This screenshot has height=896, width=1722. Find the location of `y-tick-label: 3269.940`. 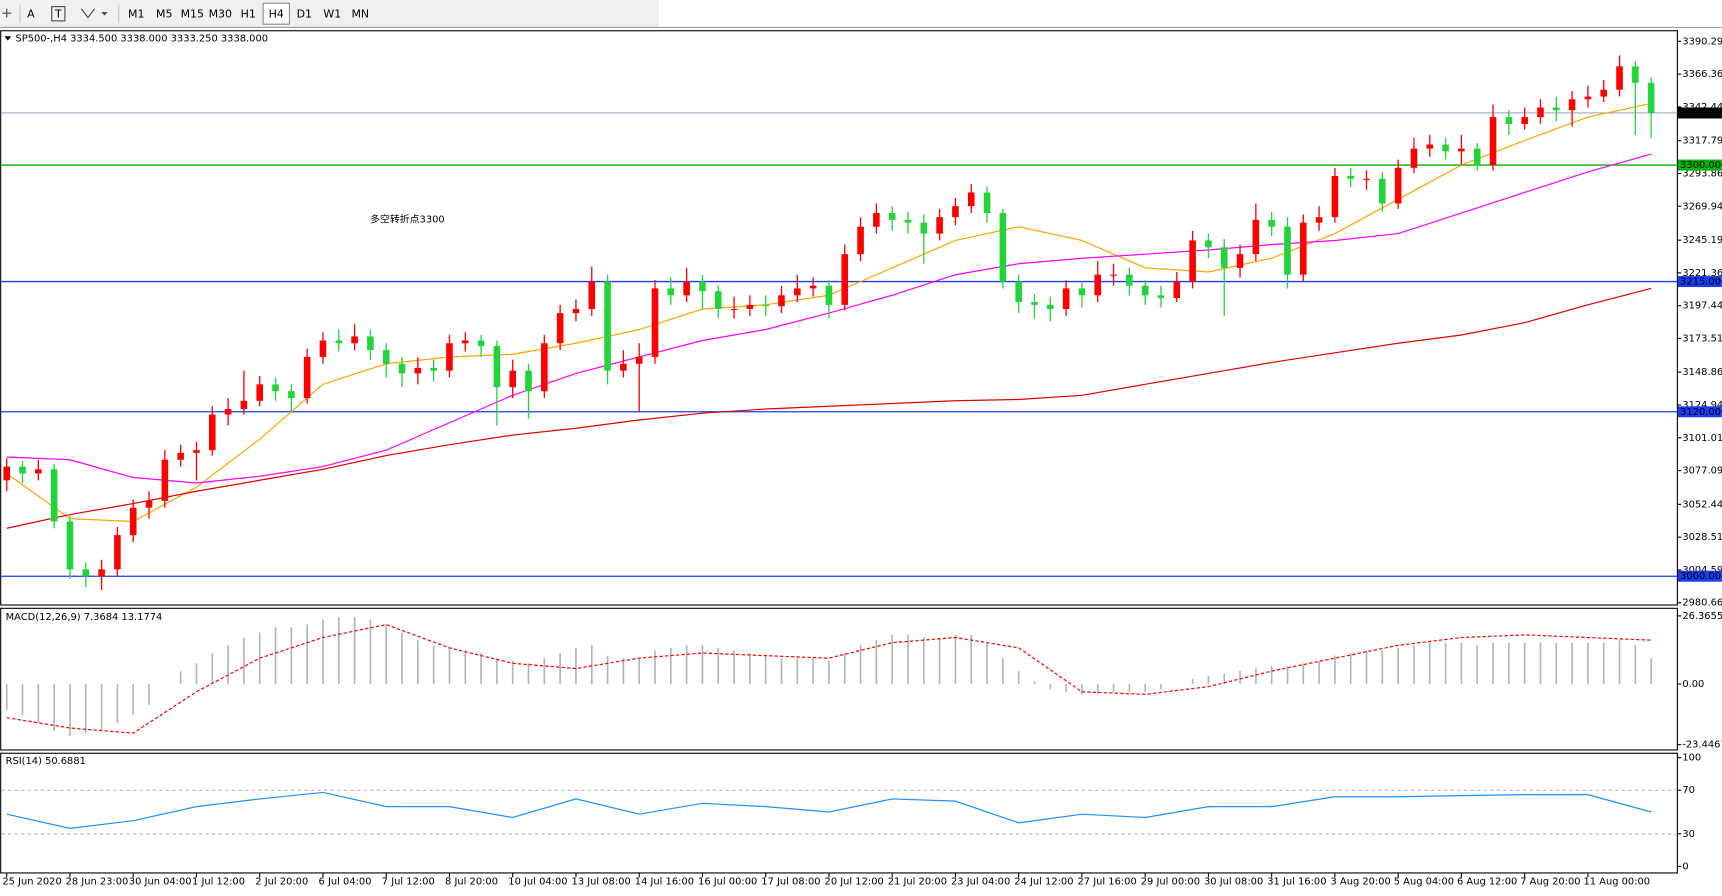

y-tick-label: 3269.940 is located at coordinates (1702, 206).